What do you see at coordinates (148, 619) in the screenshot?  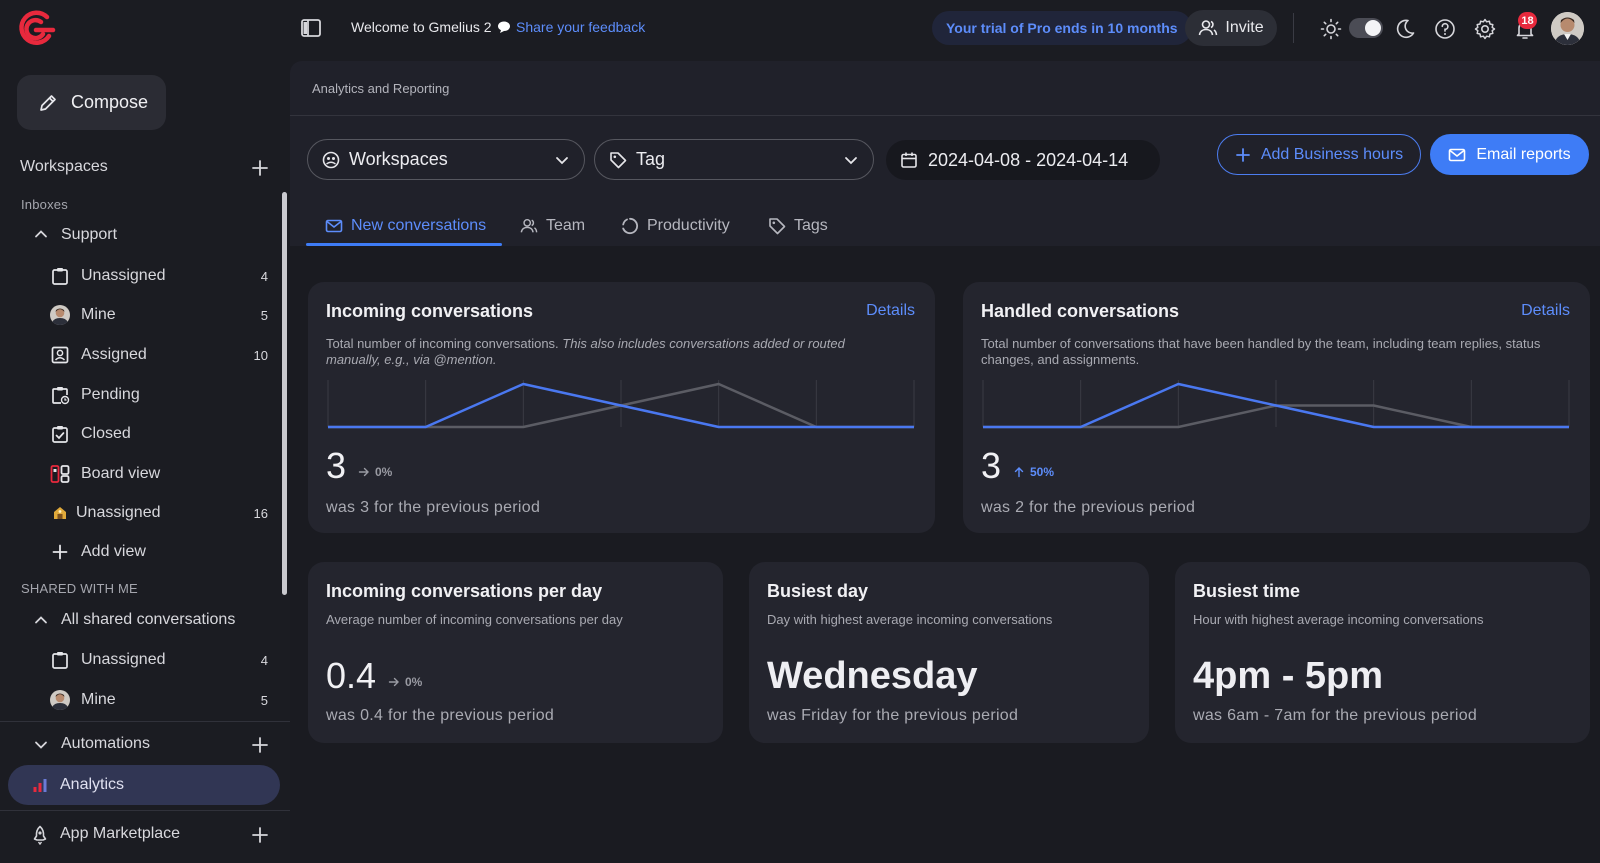 I see `all-shared-group: All shared conversations` at bounding box center [148, 619].